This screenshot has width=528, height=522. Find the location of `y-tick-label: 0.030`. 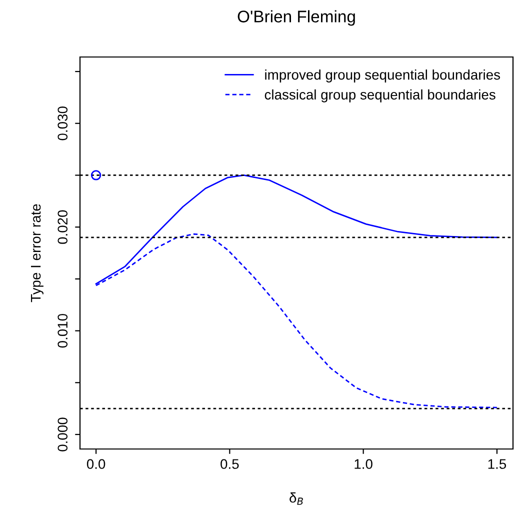

y-tick-label: 0.030 is located at coordinates (63, 123).